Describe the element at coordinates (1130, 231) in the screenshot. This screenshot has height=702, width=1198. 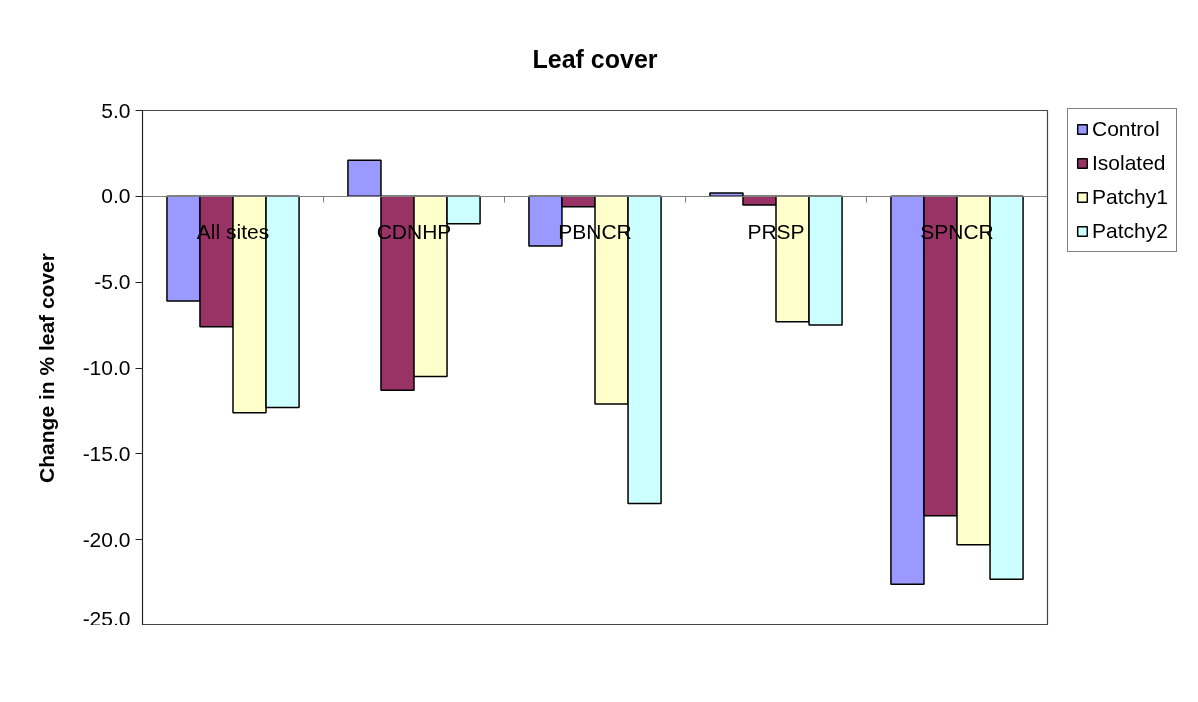
I see `legend-label: Patchy2` at that location.